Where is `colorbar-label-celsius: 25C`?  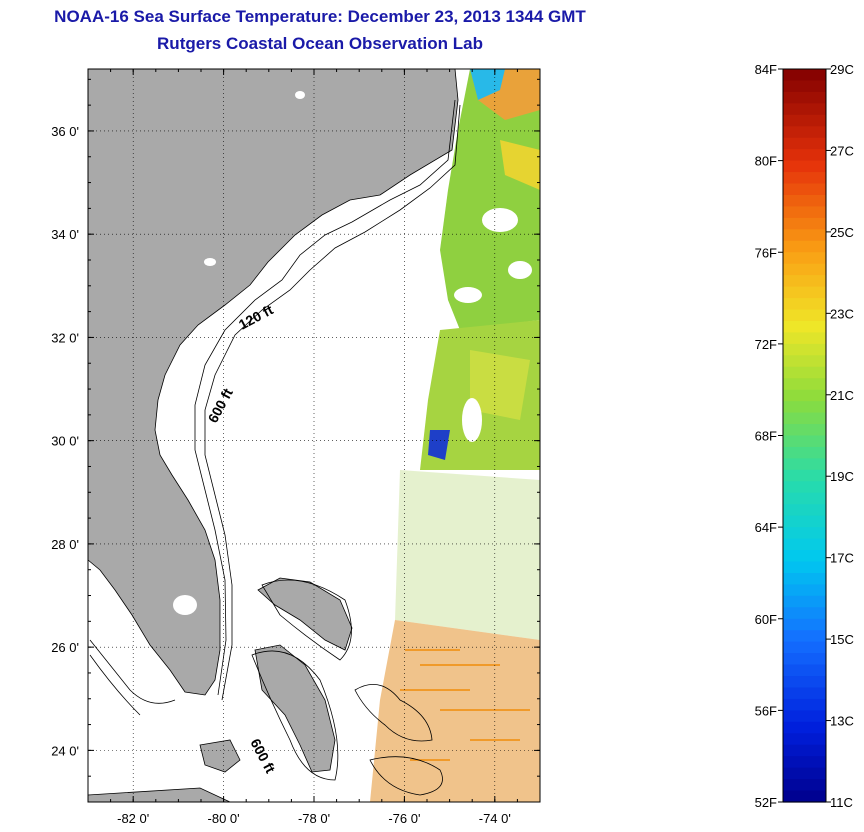 colorbar-label-celsius: 25C is located at coordinates (842, 232).